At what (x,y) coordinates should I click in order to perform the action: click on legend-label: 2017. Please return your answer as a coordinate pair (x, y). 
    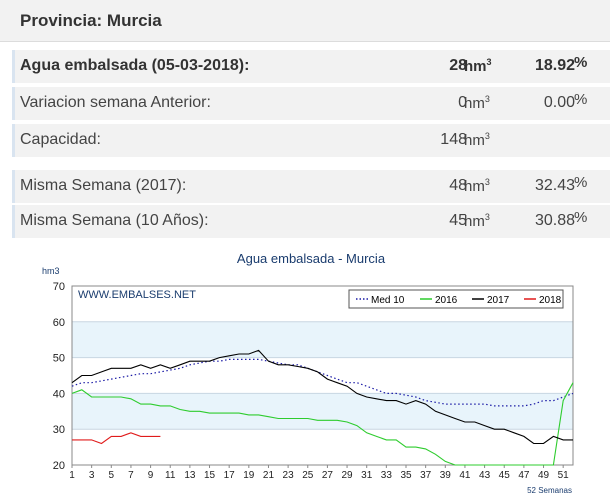
    Looking at the image, I should click on (498, 300).